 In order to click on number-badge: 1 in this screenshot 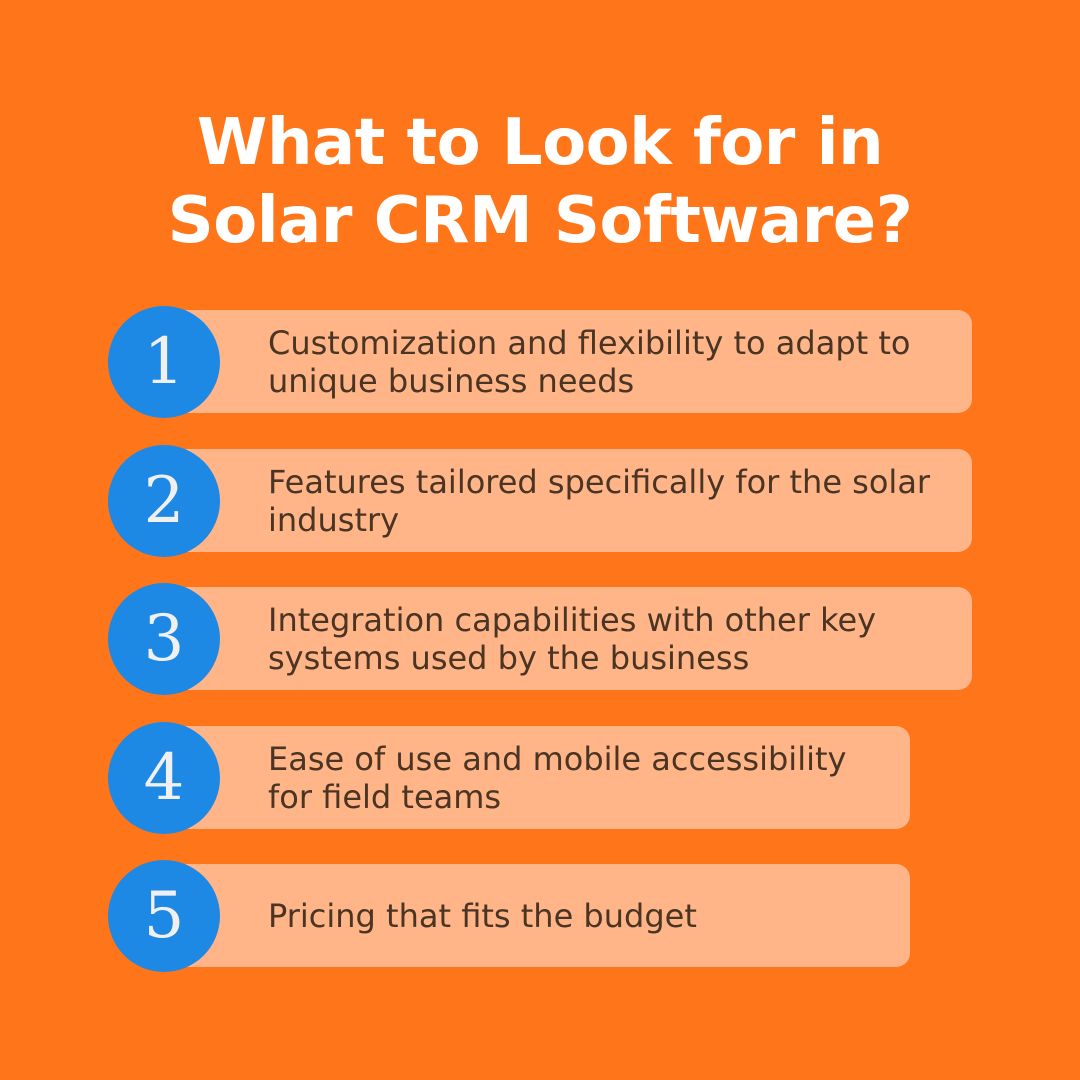, I will do `click(164, 362)`.